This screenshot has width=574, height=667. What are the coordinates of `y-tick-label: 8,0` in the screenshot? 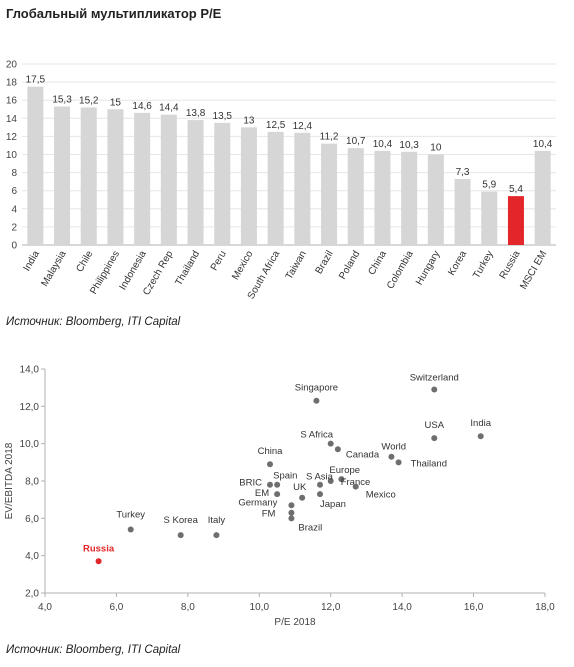 It's located at (32, 482).